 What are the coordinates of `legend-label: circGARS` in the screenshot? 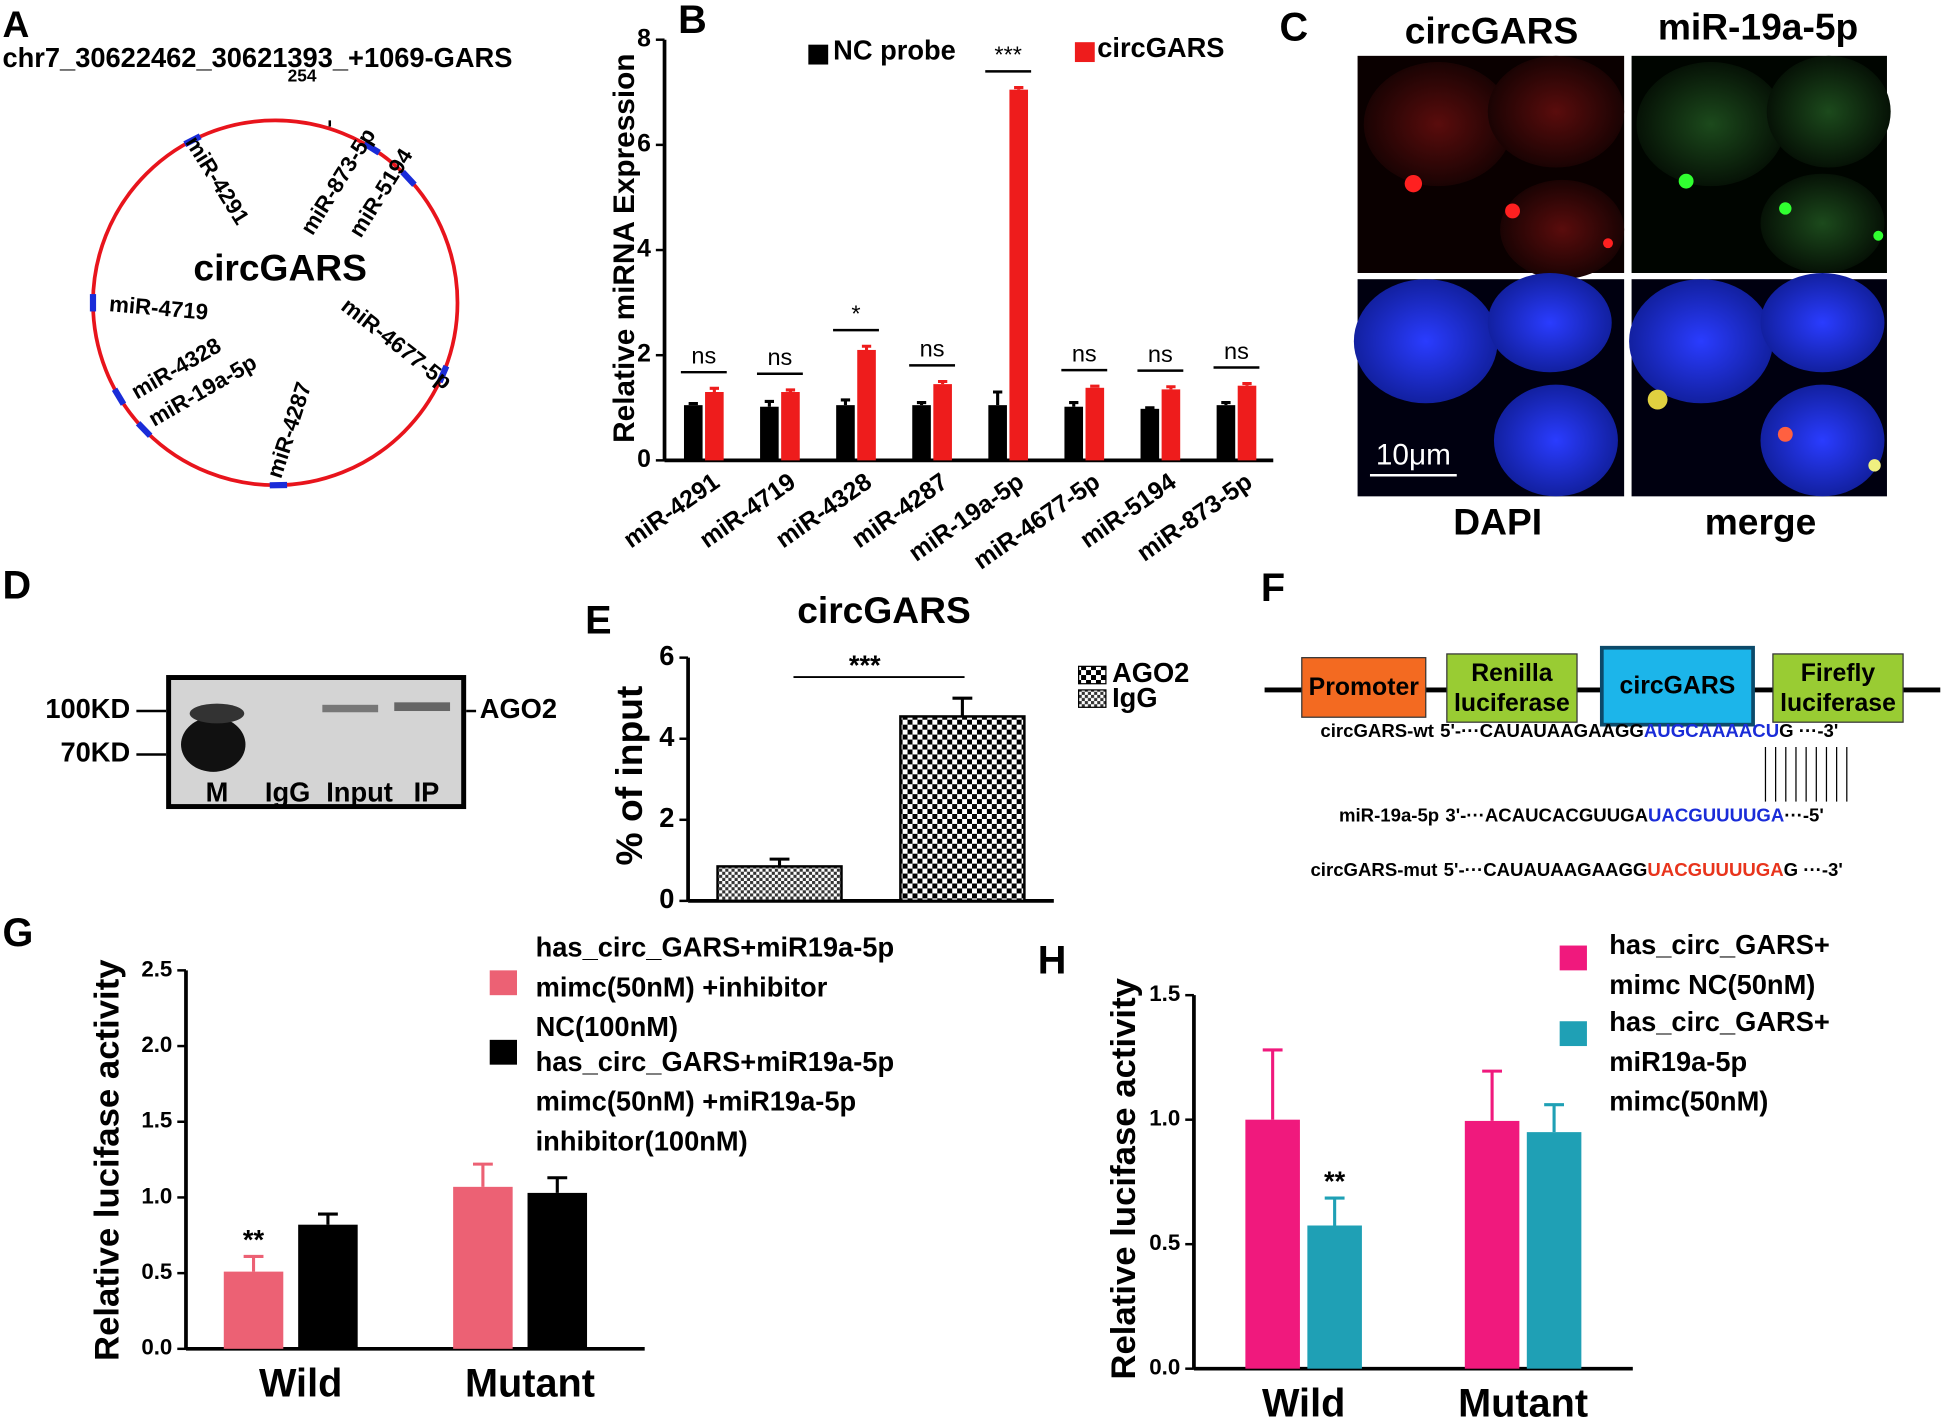 It's located at (1160, 47).